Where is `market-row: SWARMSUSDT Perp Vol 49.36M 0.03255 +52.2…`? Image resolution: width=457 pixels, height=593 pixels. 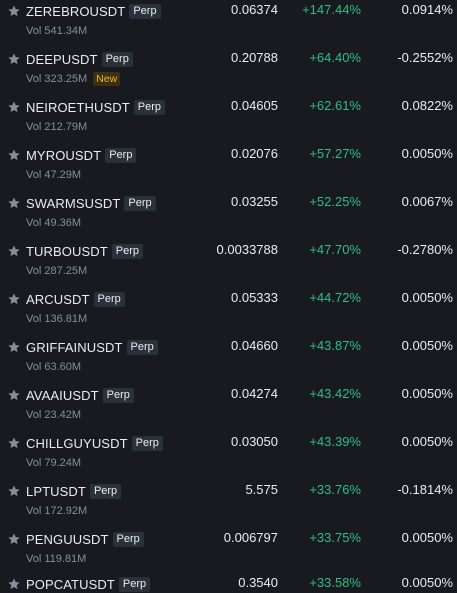 market-row: SWARMSUSDT Perp Vol 49.36M 0.03255 +52.2… is located at coordinates (228, 216).